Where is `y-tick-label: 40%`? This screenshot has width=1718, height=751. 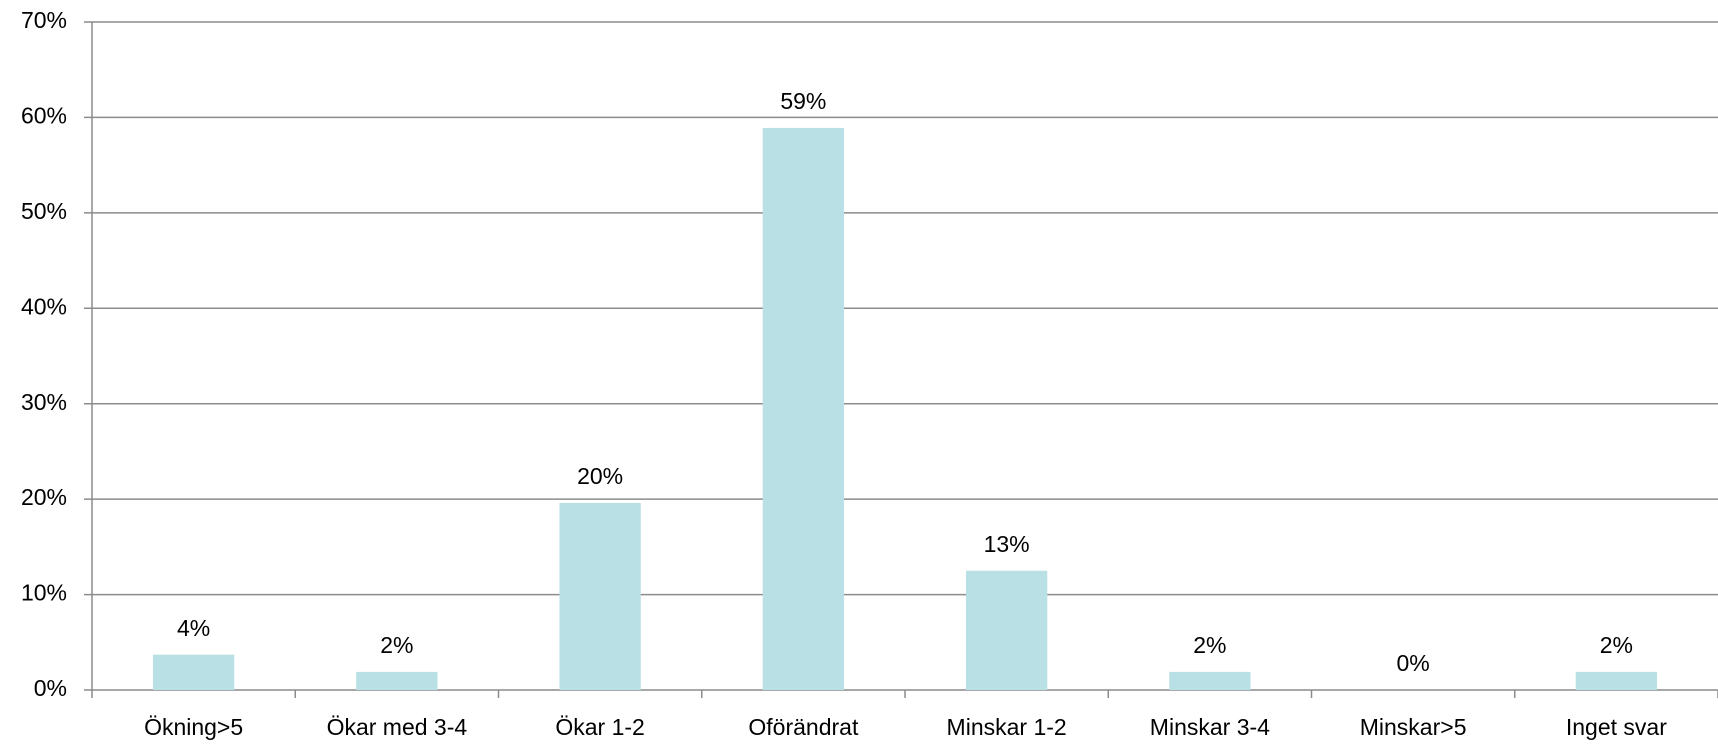
y-tick-label: 40% is located at coordinates (44, 306).